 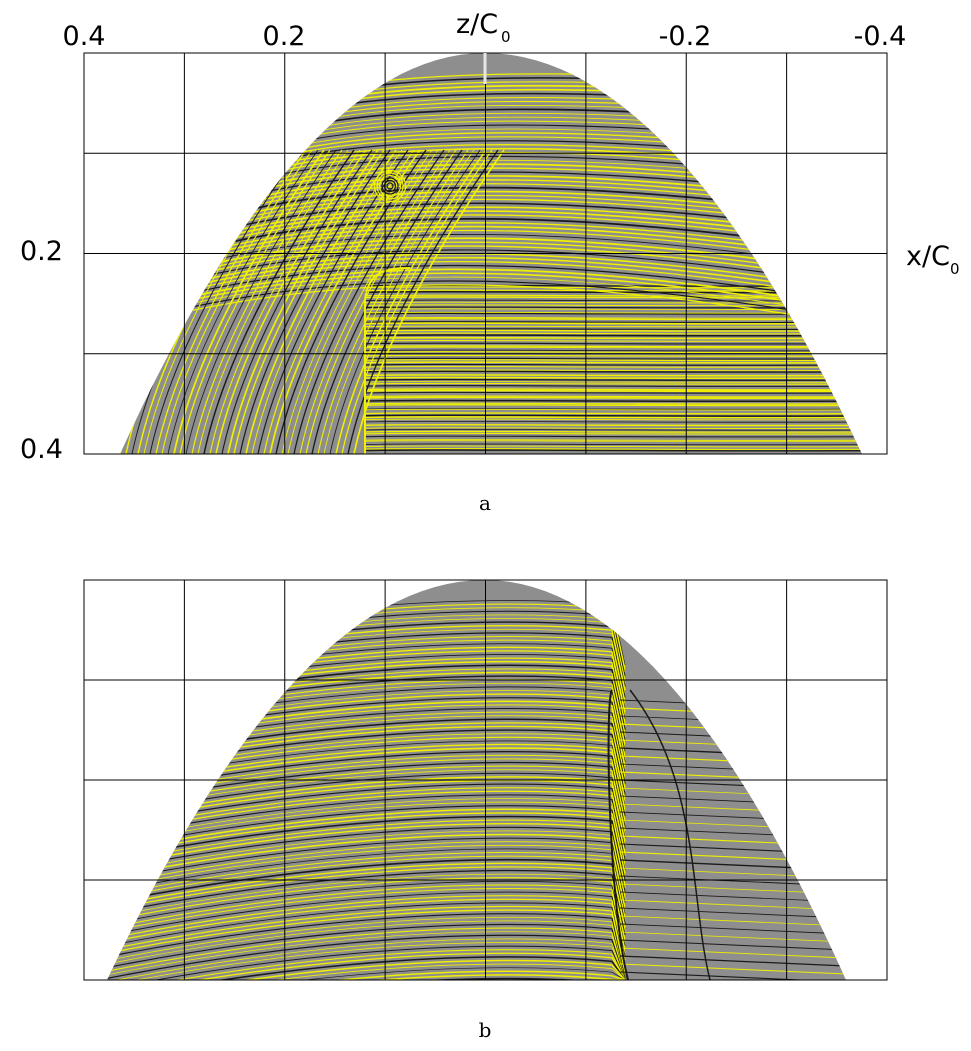 What do you see at coordinates (506, 37) in the screenshot?
I see `top-axis-title-subscript: 0` at bounding box center [506, 37].